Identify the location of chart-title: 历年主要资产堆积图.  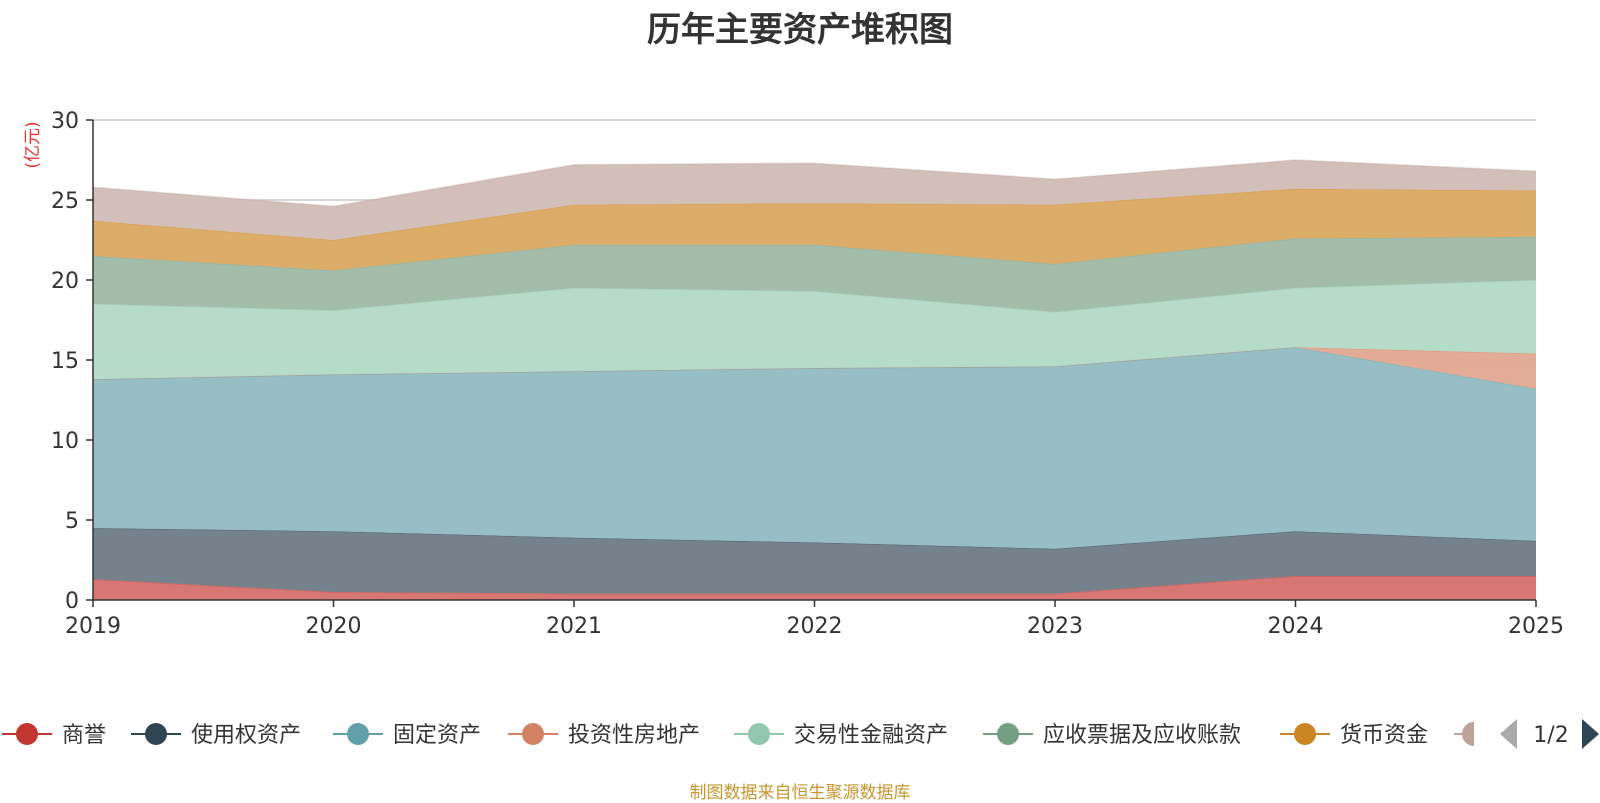
(800, 30).